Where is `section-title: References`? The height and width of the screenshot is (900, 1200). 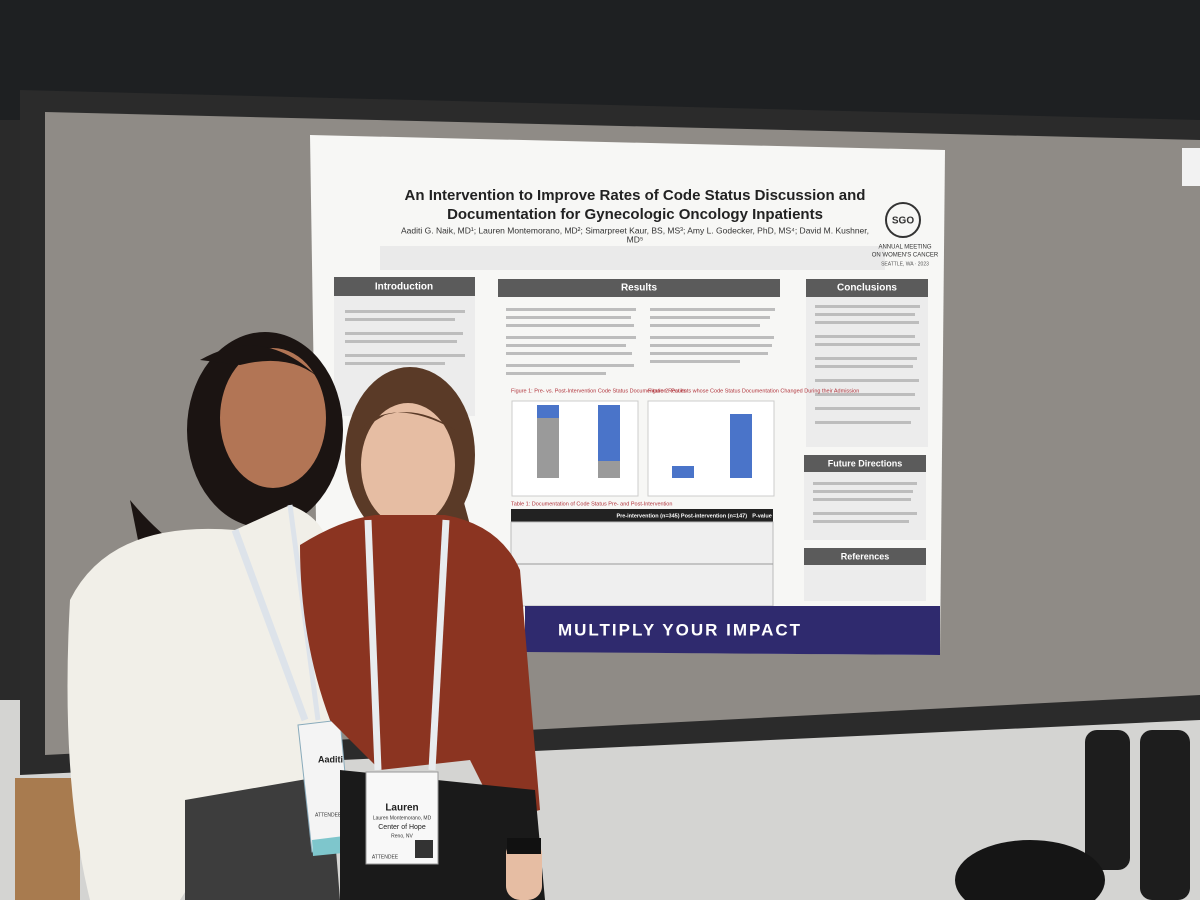
section-title: References is located at coordinates (865, 556).